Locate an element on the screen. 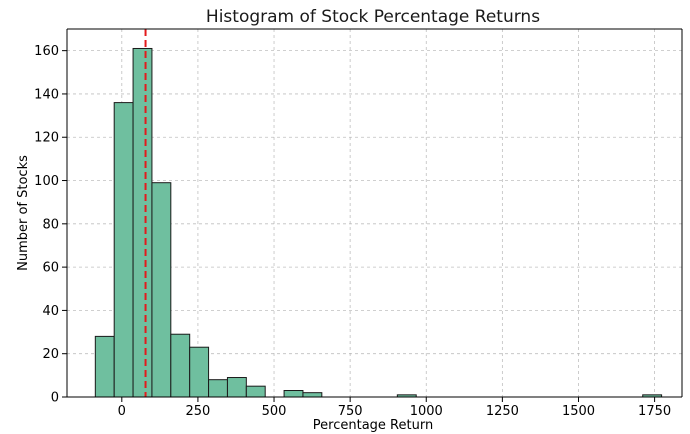 The height and width of the screenshot is (434, 690). x-ticks: 0 250 500 750 1000 1250 1500 1750 is located at coordinates (394, 408).